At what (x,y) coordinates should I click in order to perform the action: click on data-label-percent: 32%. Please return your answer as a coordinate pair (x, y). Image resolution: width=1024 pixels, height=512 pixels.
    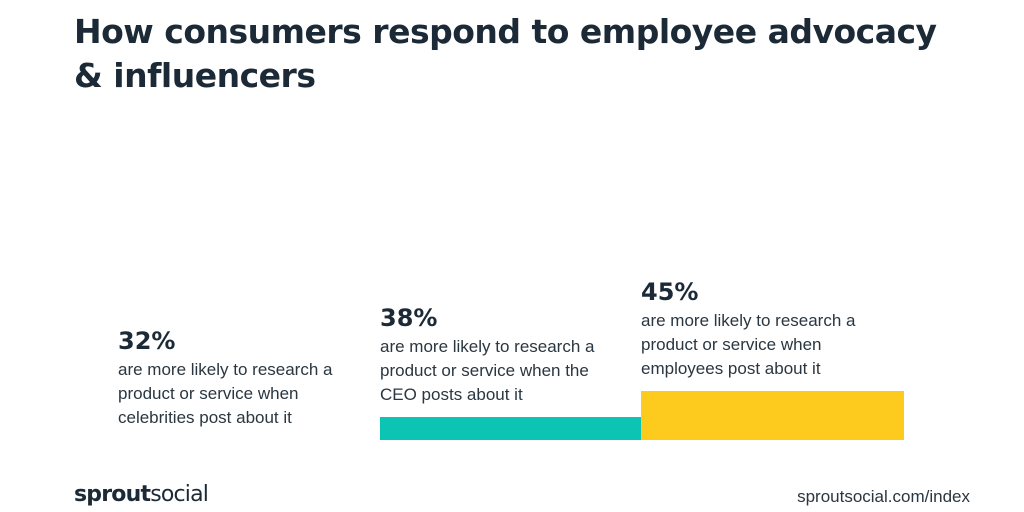
    Looking at the image, I should click on (147, 341).